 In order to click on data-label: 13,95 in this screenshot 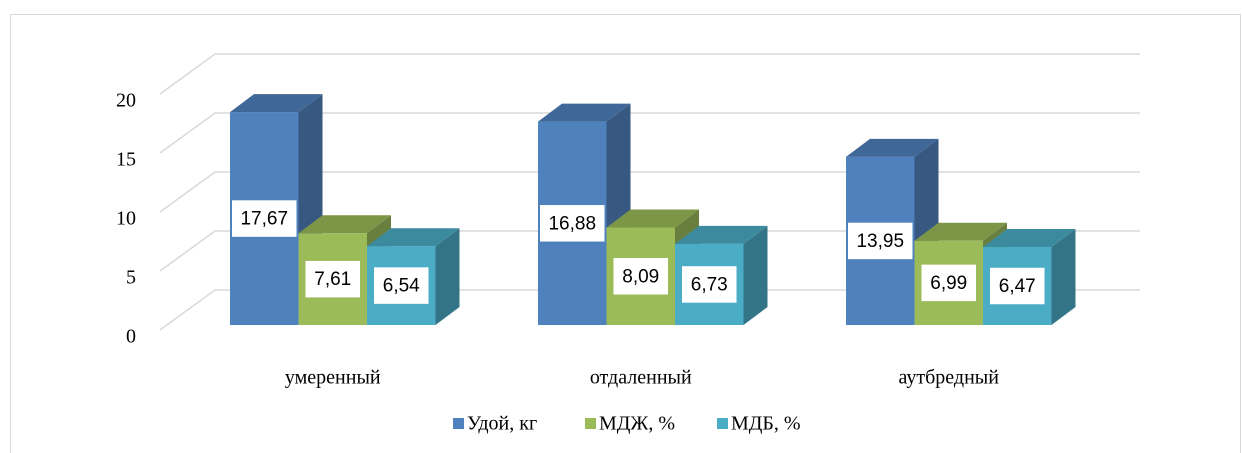, I will do `click(880, 241)`.